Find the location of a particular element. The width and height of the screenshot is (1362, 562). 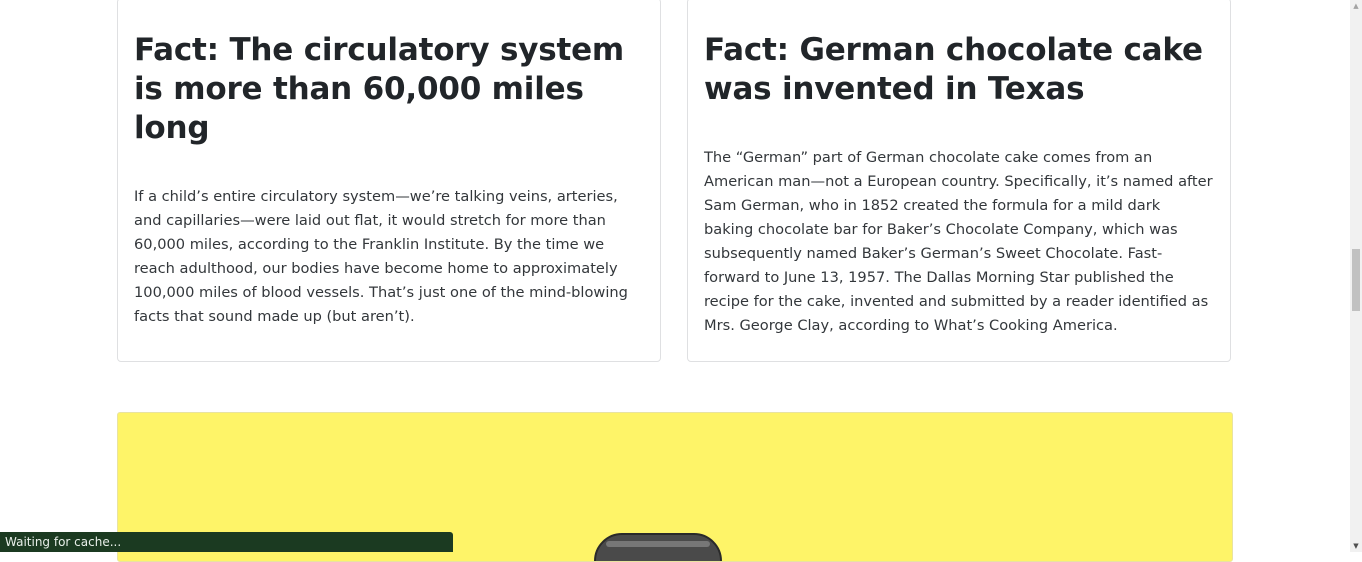

jar-lid-image is located at coordinates (658, 547).